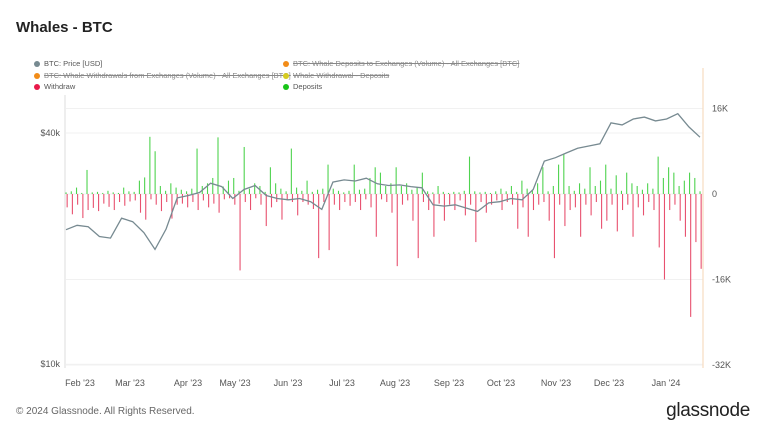 This screenshot has width=768, height=432. Describe the element at coordinates (54, 86) in the screenshot. I see `legend-item-withdraw: Withdraw` at that location.